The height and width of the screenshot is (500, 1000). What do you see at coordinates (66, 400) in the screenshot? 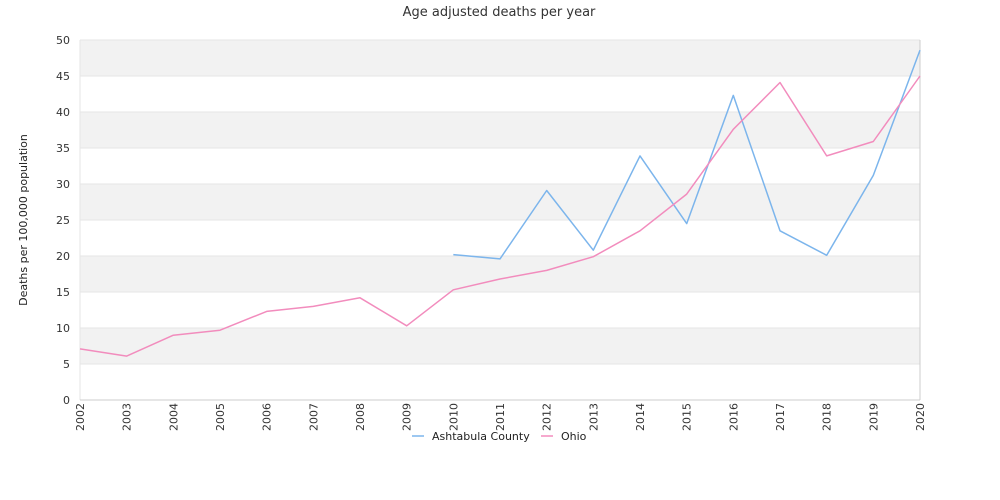
I see `y-tick-label: 0` at bounding box center [66, 400].